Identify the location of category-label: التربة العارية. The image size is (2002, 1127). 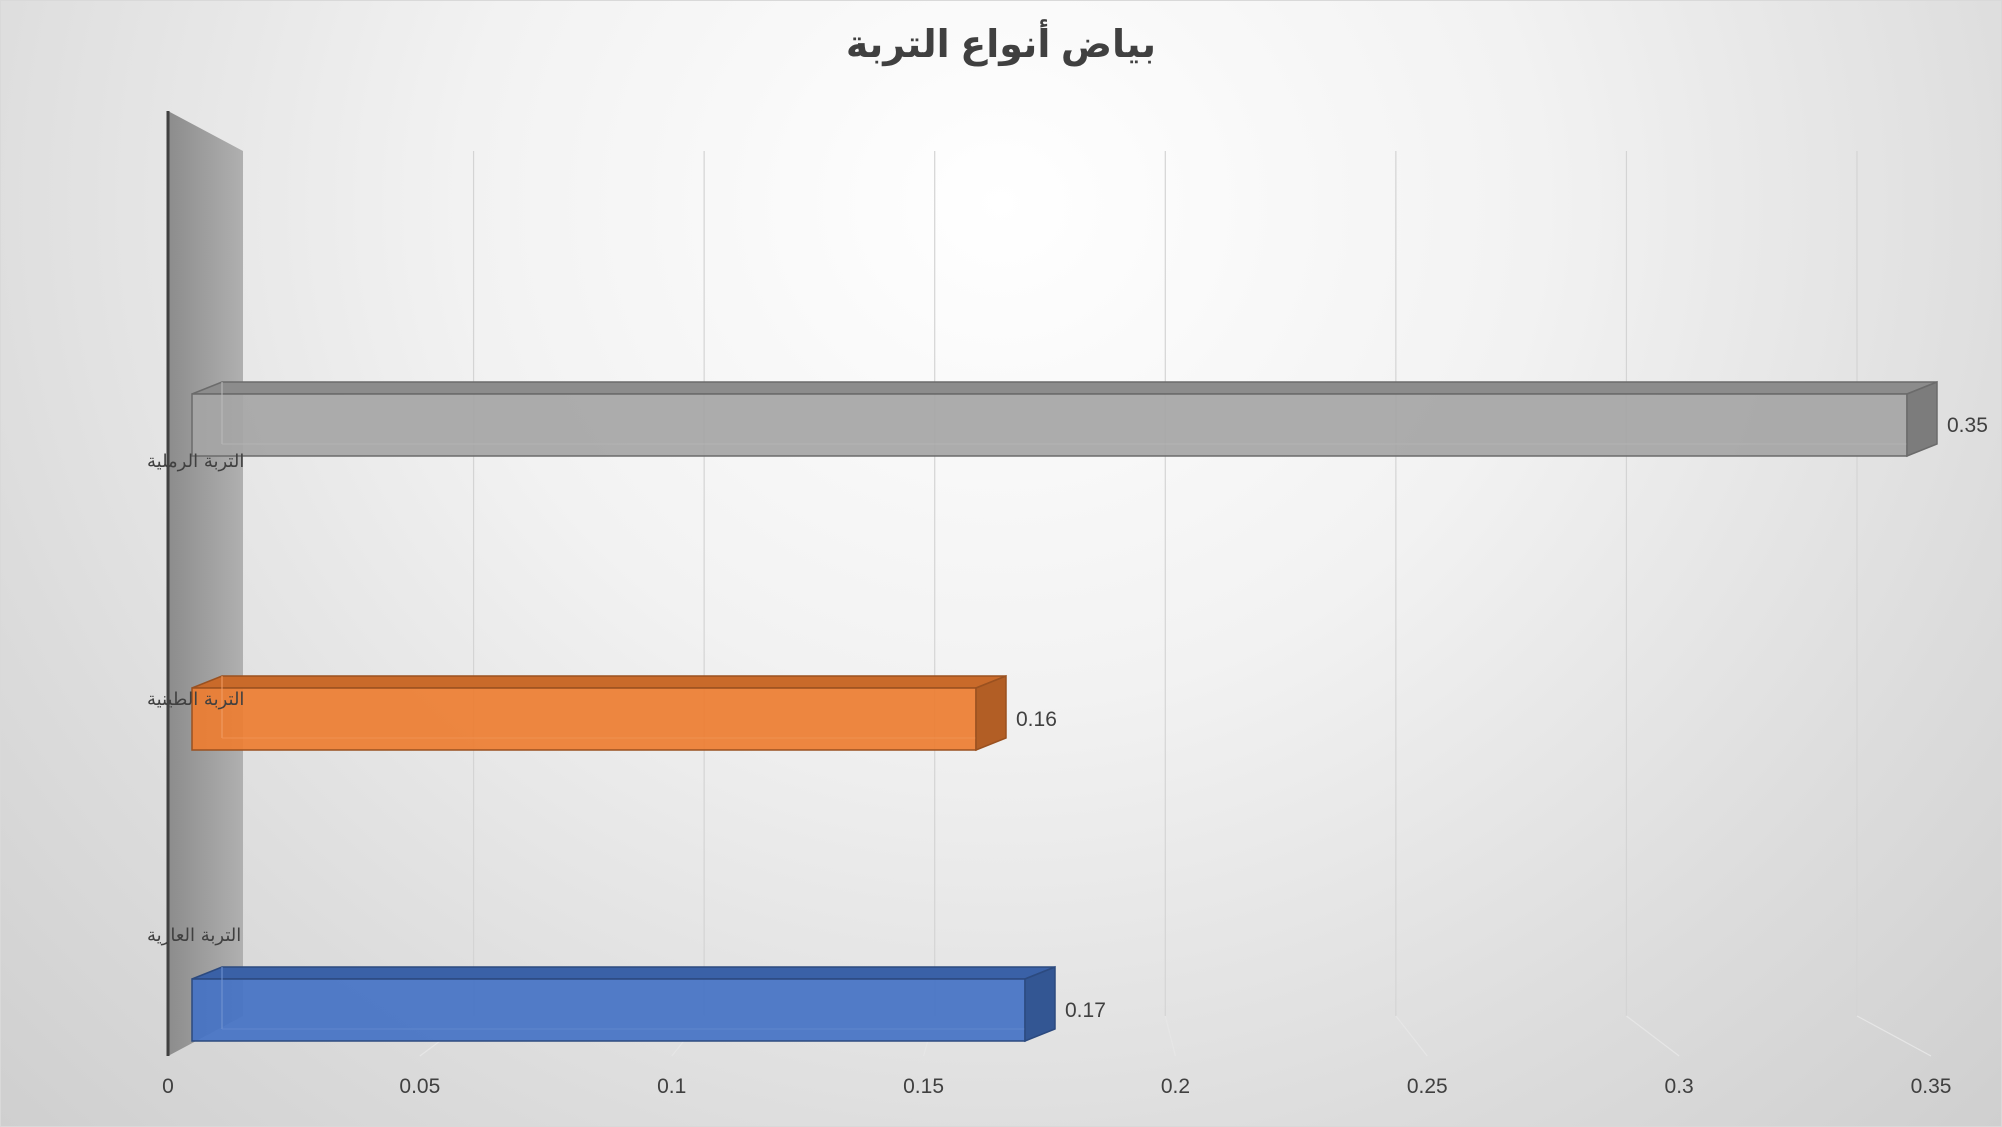
(194, 935).